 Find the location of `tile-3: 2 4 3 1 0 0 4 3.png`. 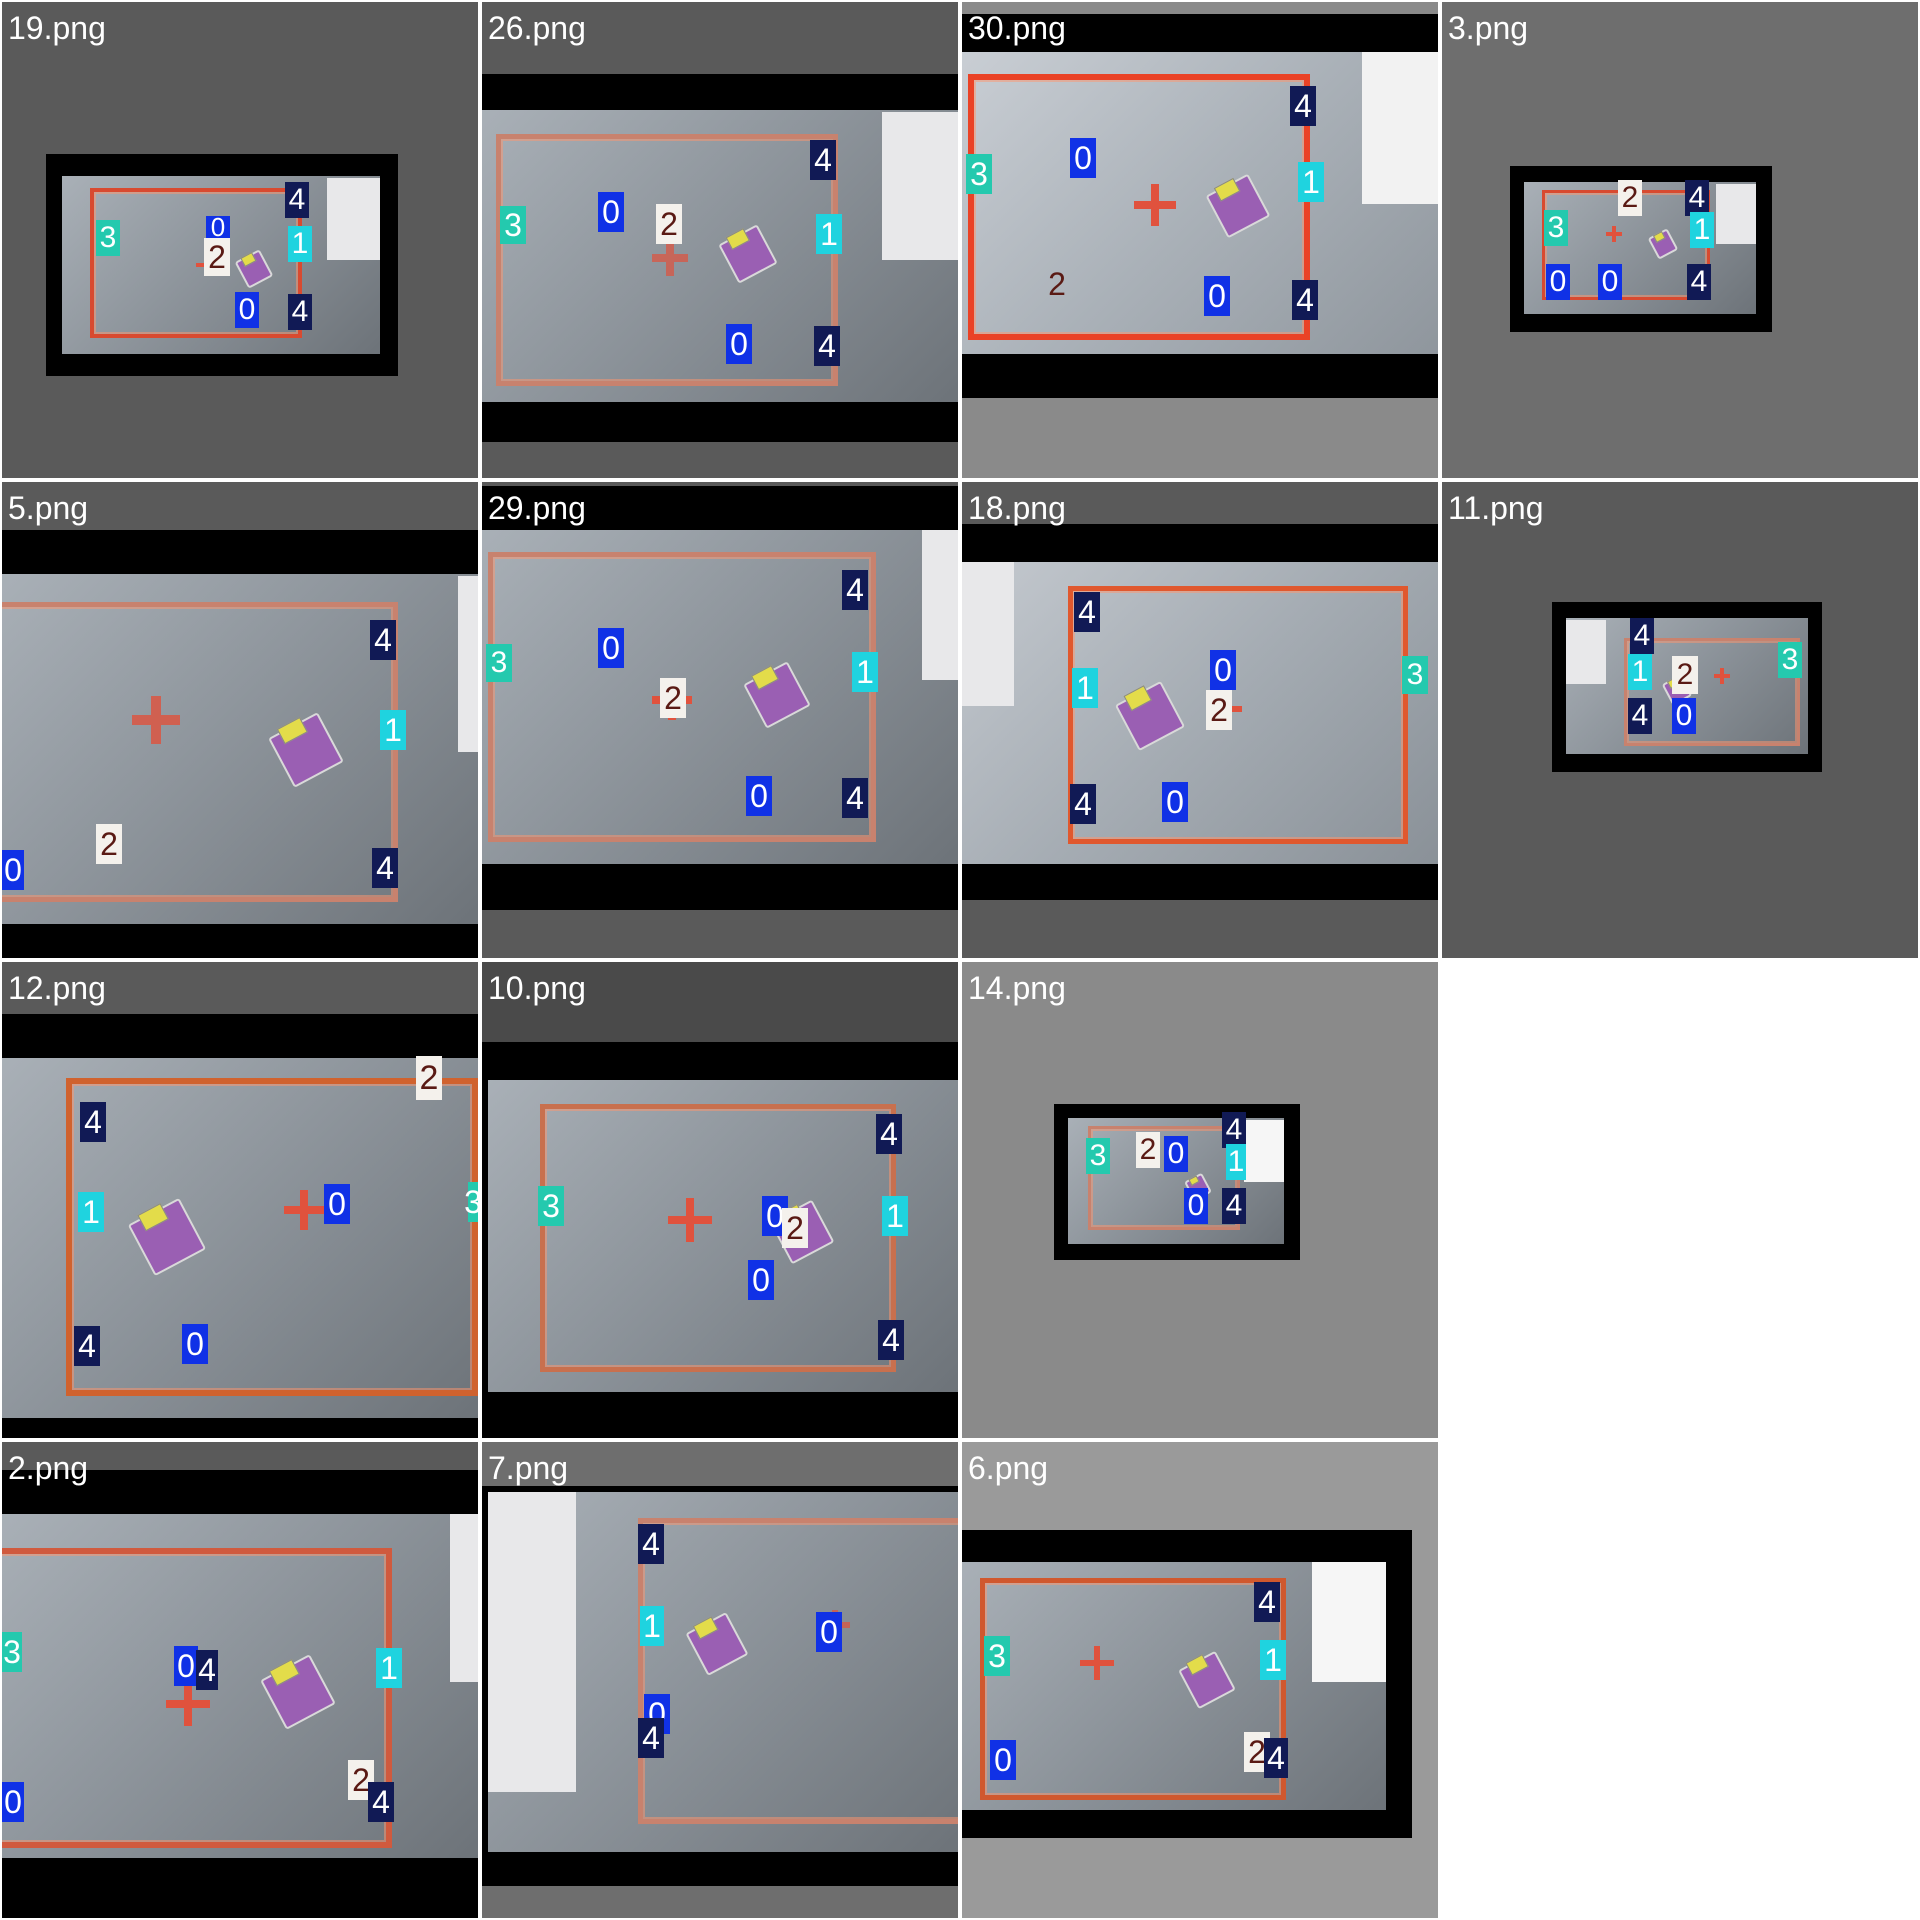

tile-3: 2 4 3 1 0 0 4 3.png is located at coordinates (1680, 240).